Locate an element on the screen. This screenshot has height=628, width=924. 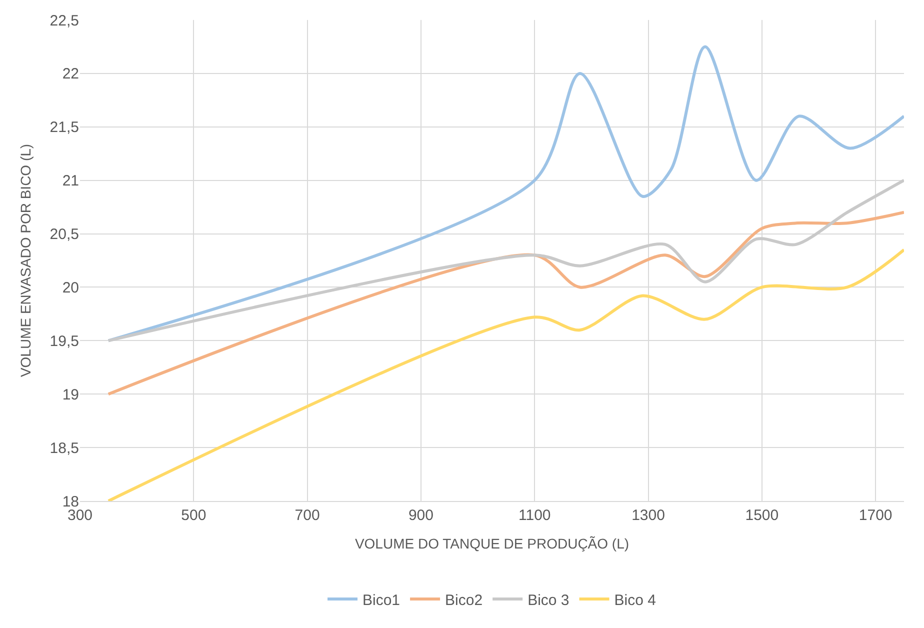
y-tick-label: 22,5 is located at coordinates (64, 21).